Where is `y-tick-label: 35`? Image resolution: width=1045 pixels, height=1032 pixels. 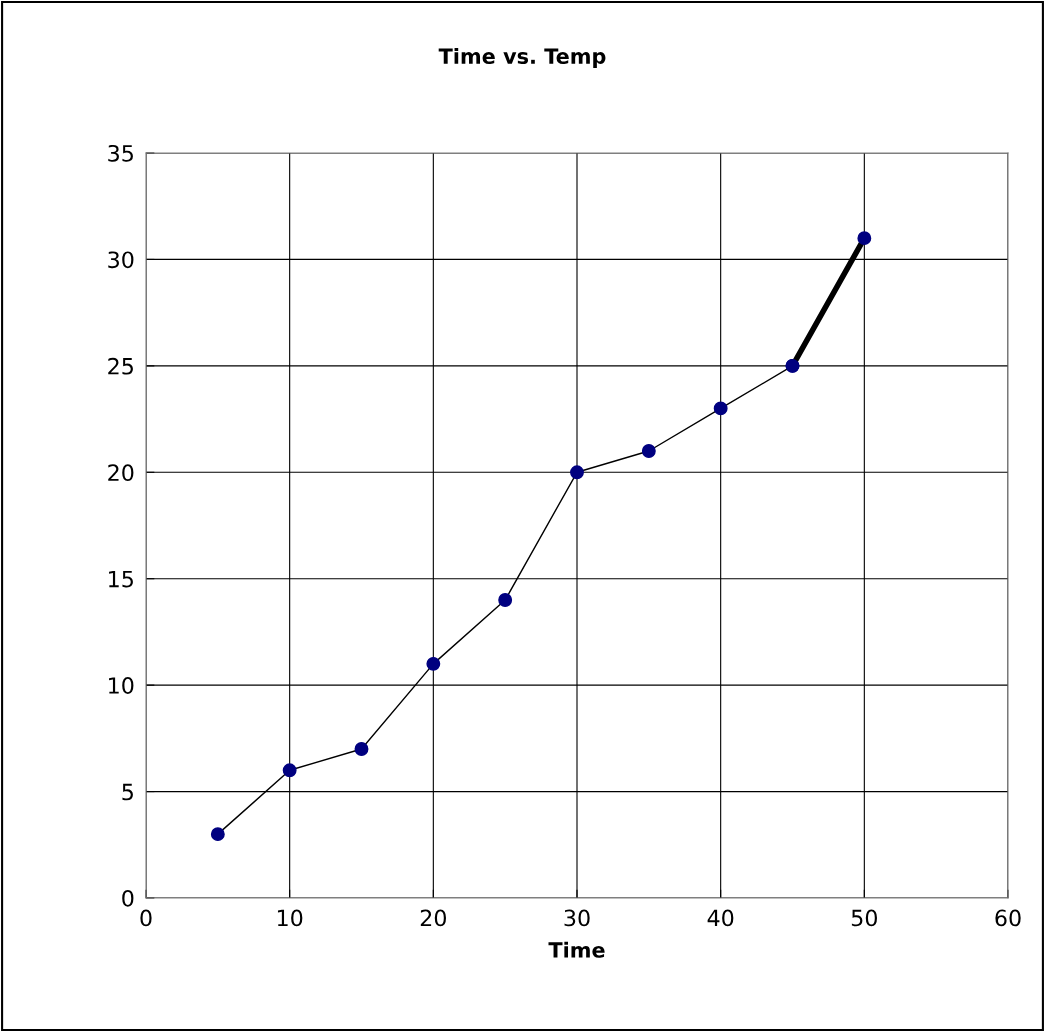
y-tick-label: 35 is located at coordinates (120, 153).